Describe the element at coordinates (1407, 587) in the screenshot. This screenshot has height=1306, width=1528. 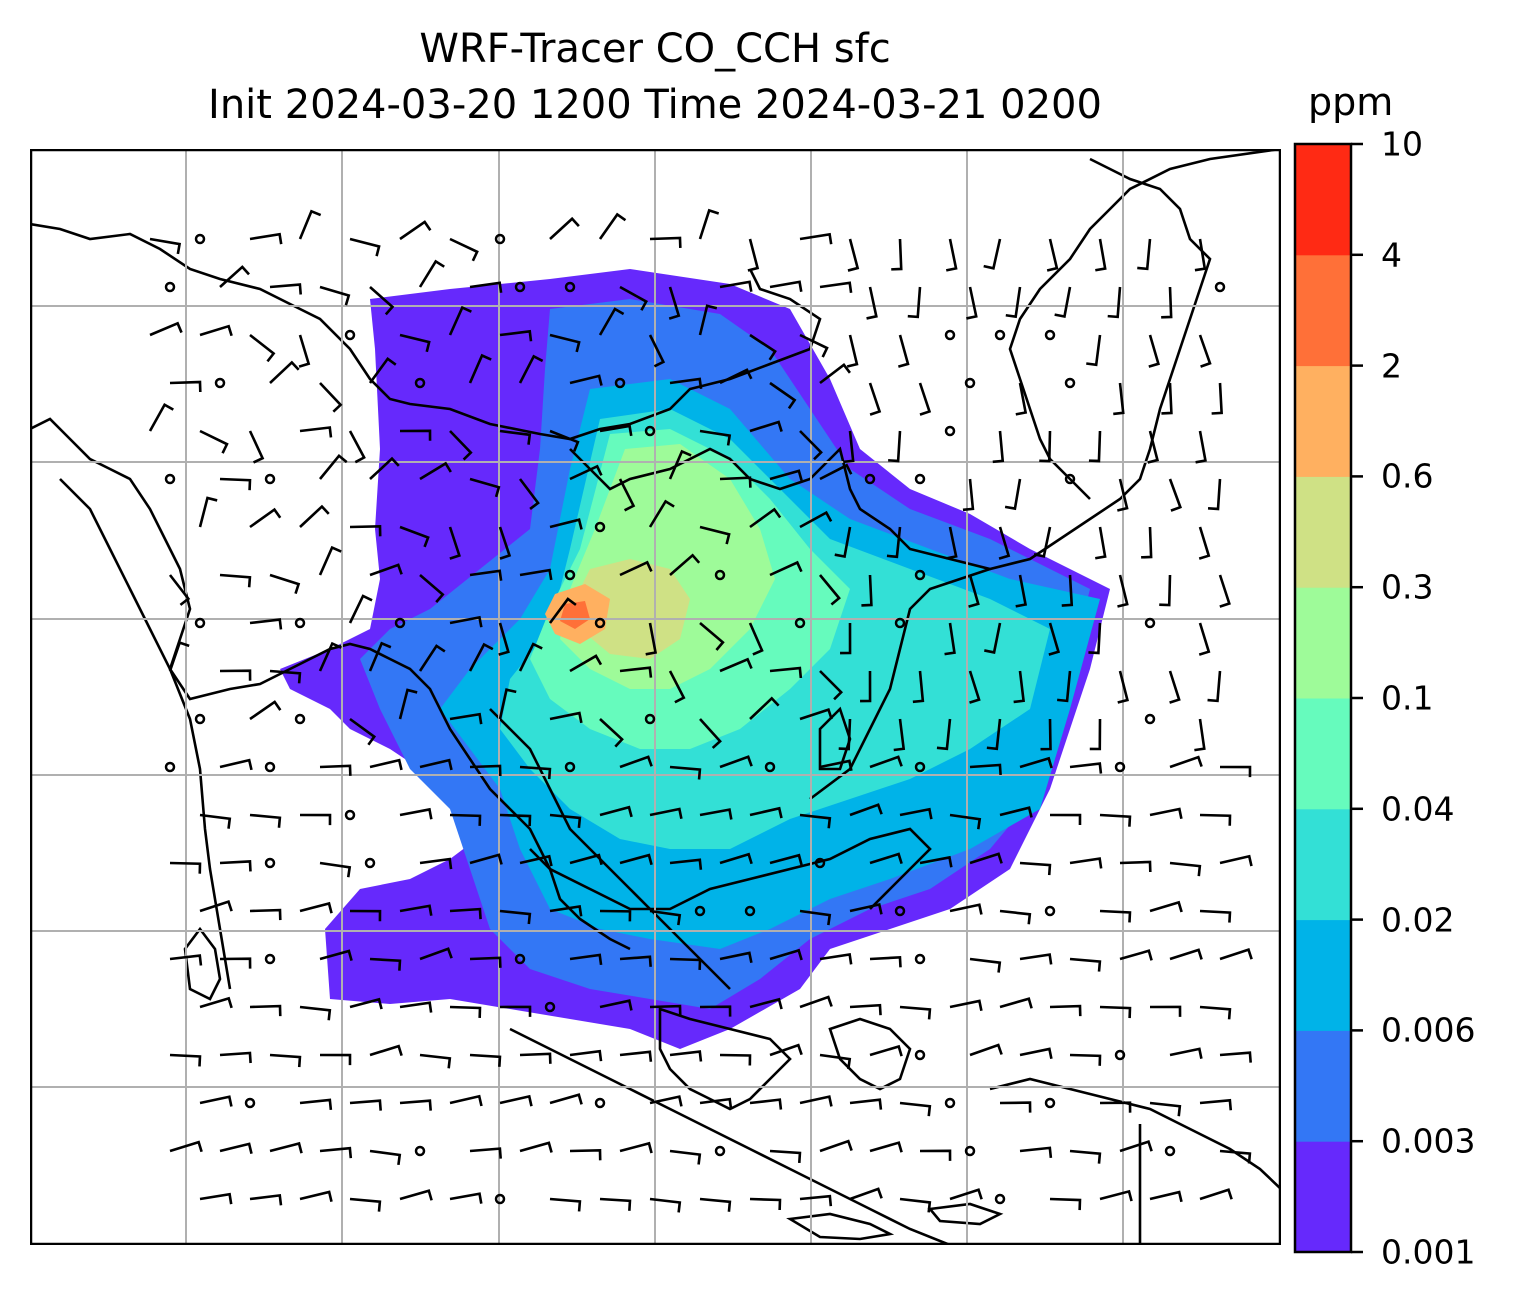
I see `colorbar-tick-label: 0.3` at that location.